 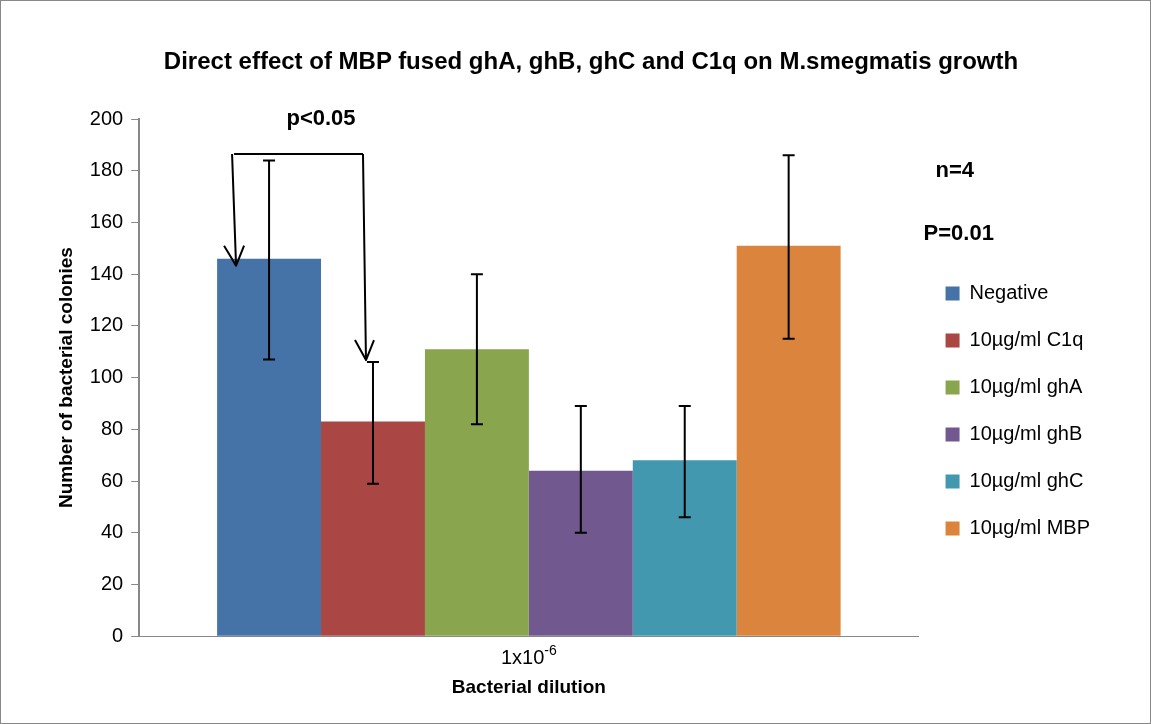 What do you see at coordinates (1026, 480) in the screenshot?
I see `legend-label: 10µg/ml ghC` at bounding box center [1026, 480].